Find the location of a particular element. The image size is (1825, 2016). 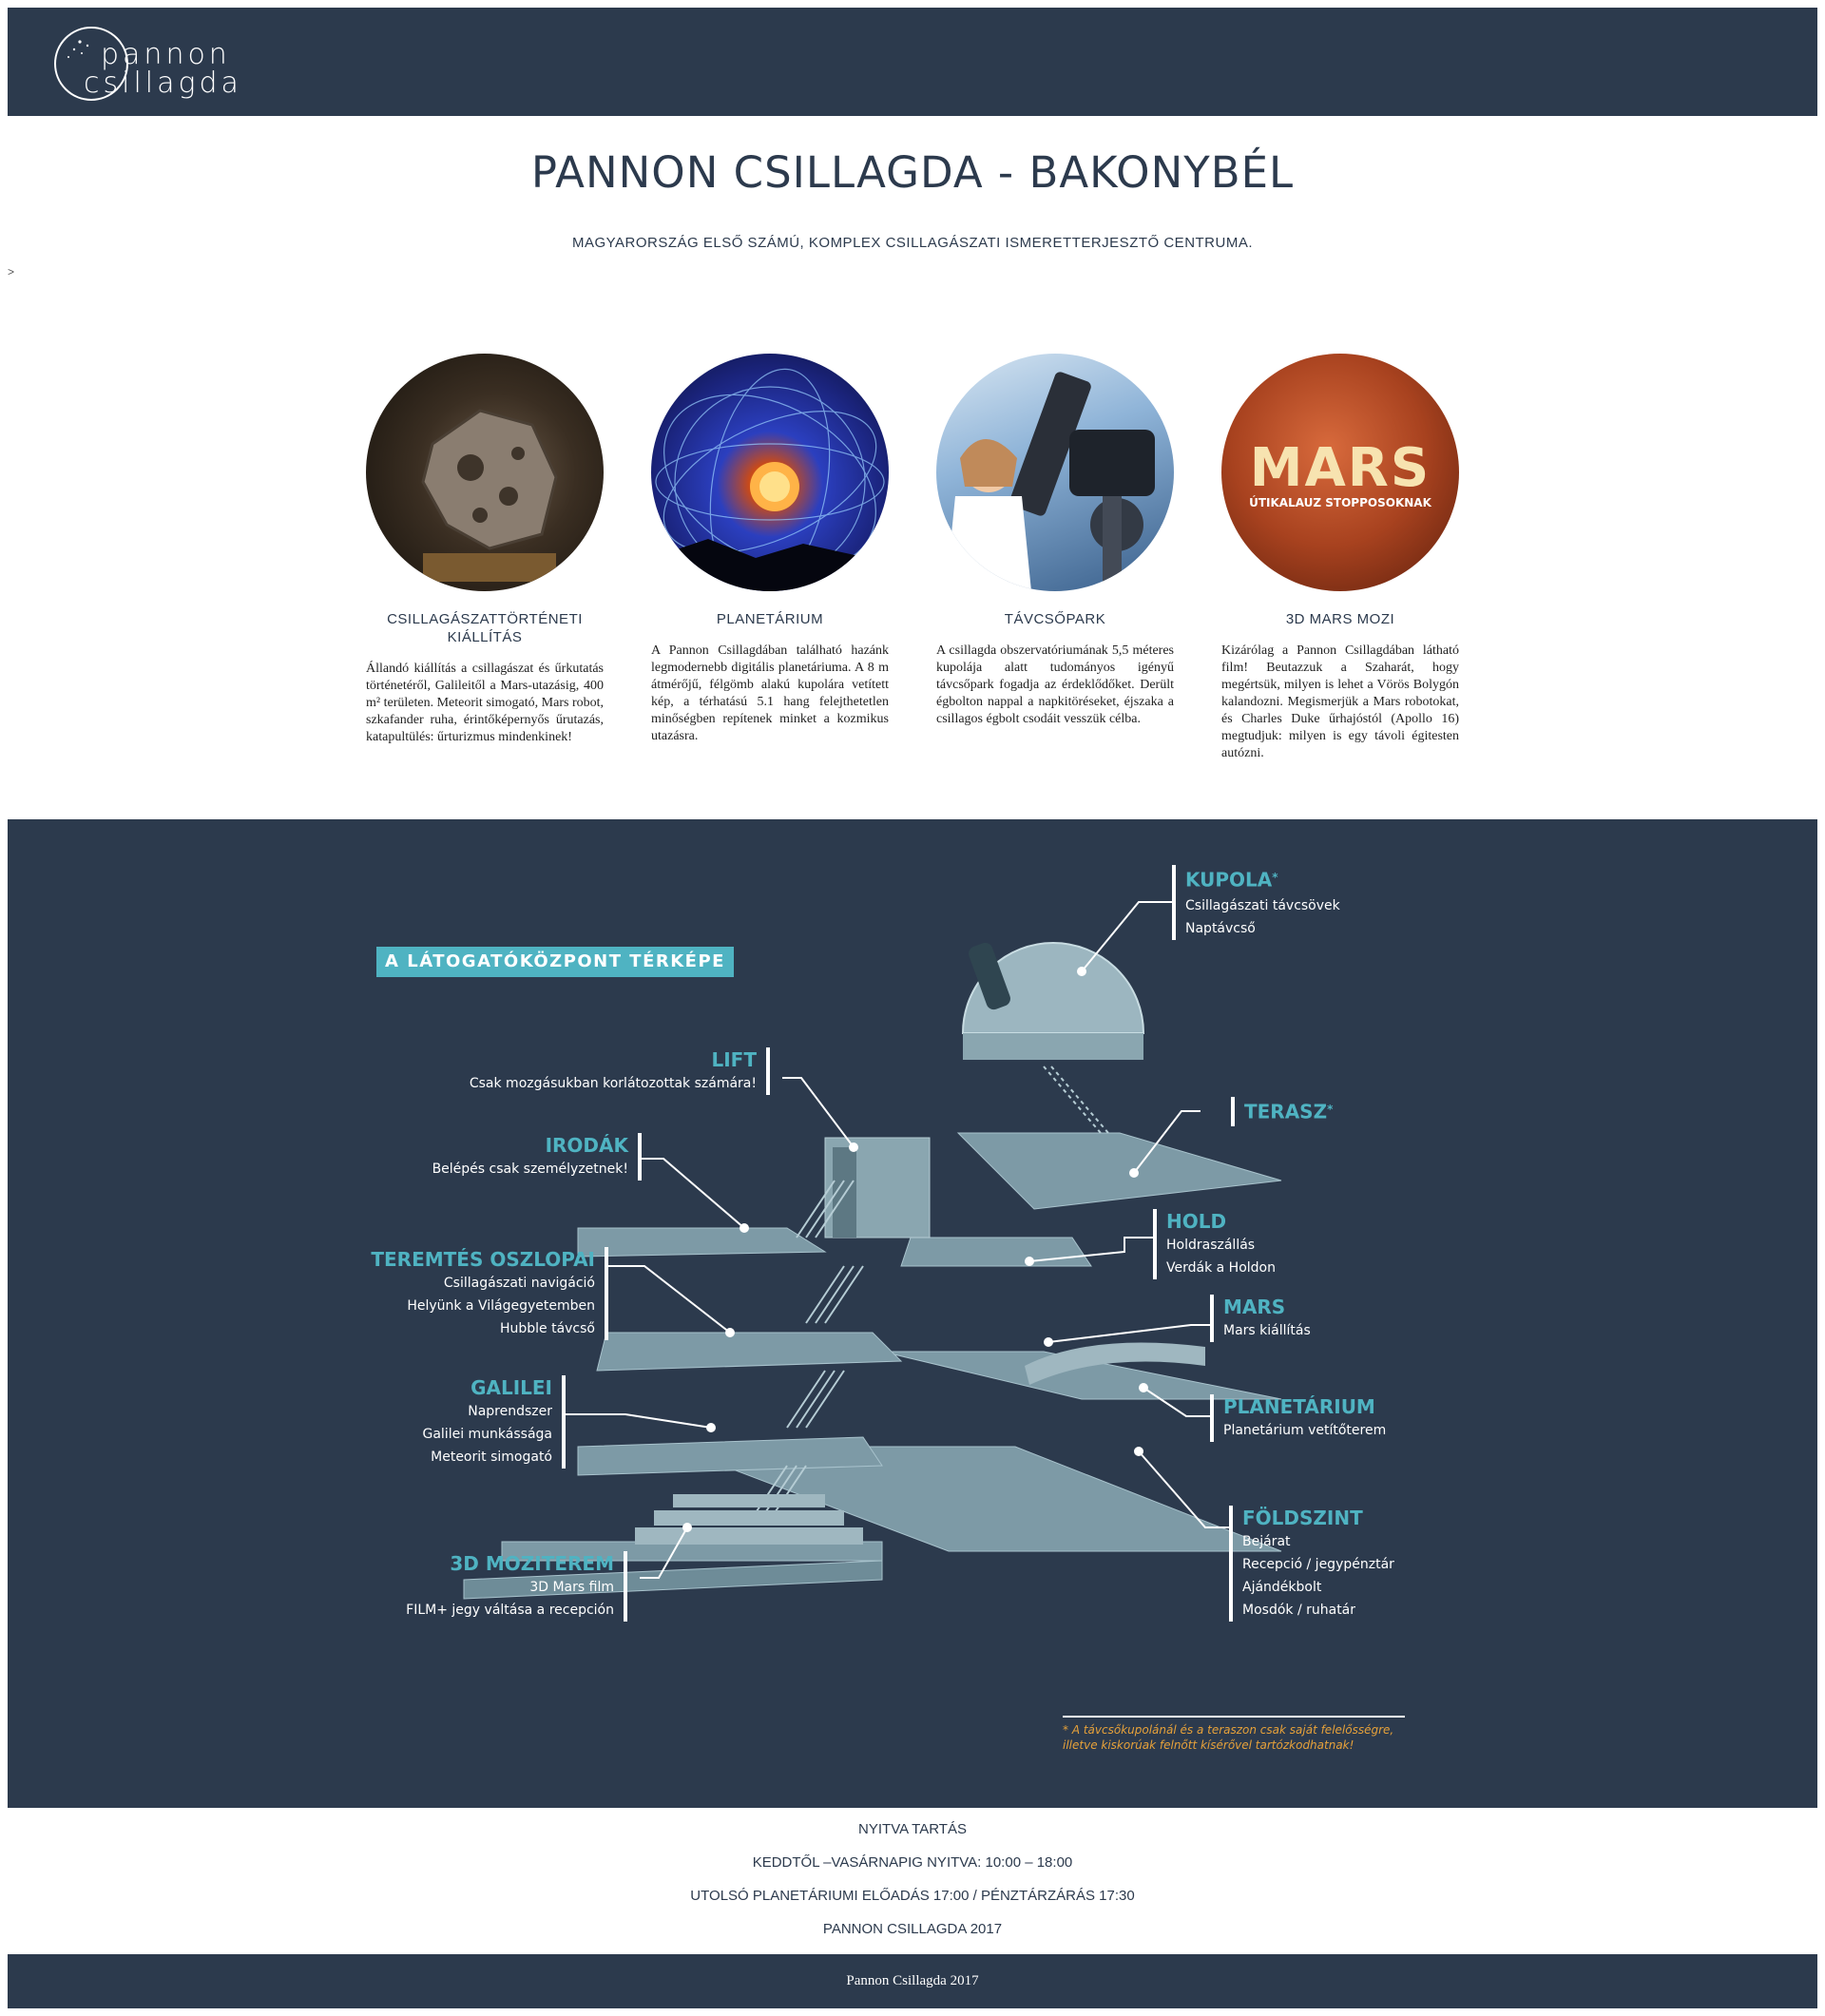

logo-circle-icon is located at coordinates (91, 64).